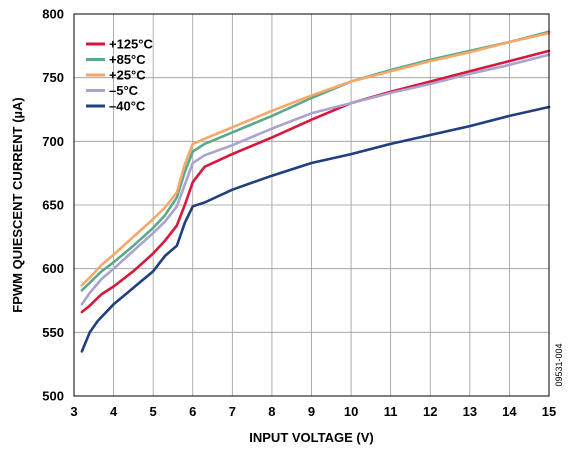 The height and width of the screenshot is (453, 570). I want to click on x-tick-label: 6, so click(192, 411).